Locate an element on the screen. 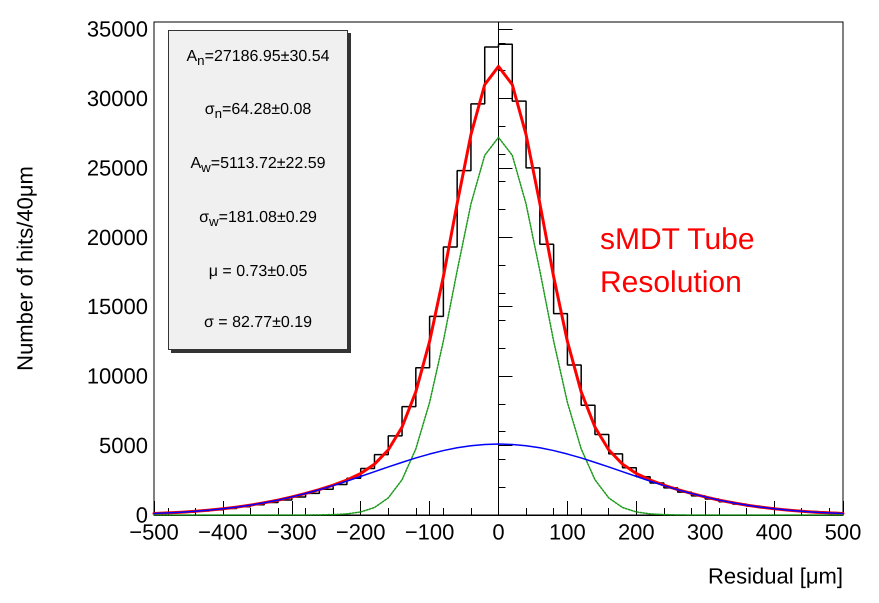  y-tick-label: 35000 is located at coordinates (117, 29).